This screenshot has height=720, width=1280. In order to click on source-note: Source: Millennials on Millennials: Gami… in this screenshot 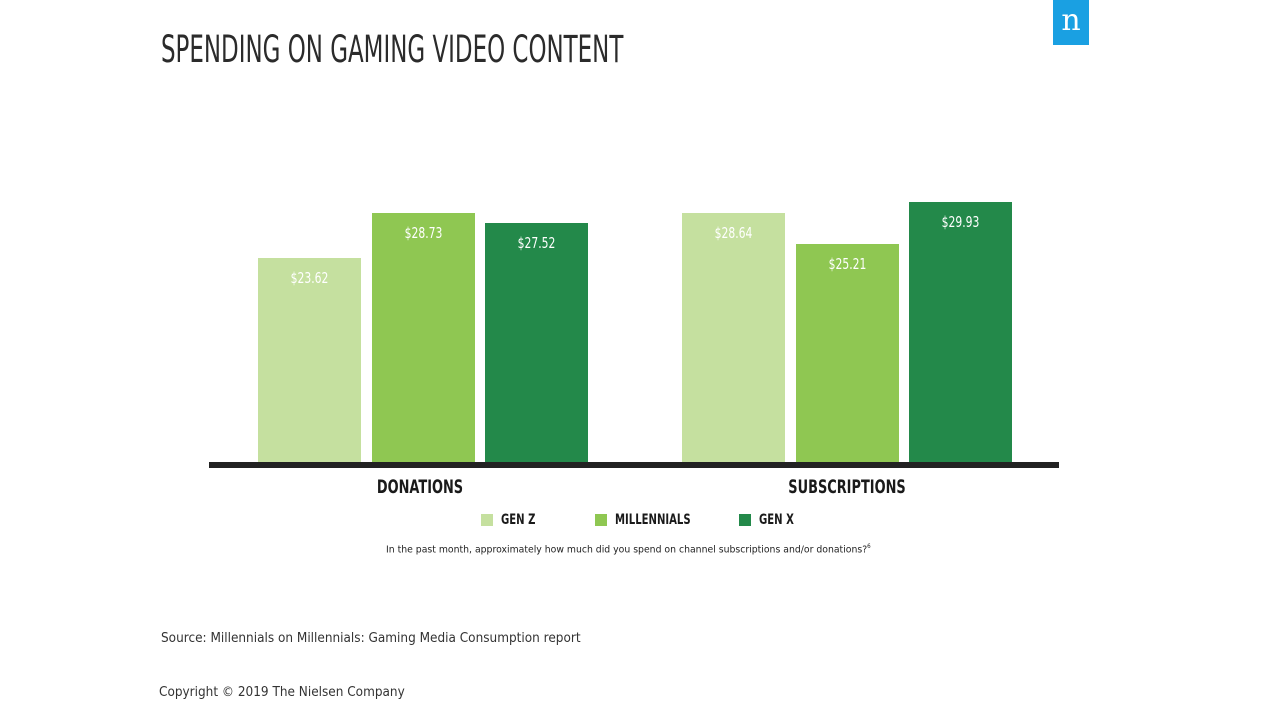, I will do `click(371, 638)`.